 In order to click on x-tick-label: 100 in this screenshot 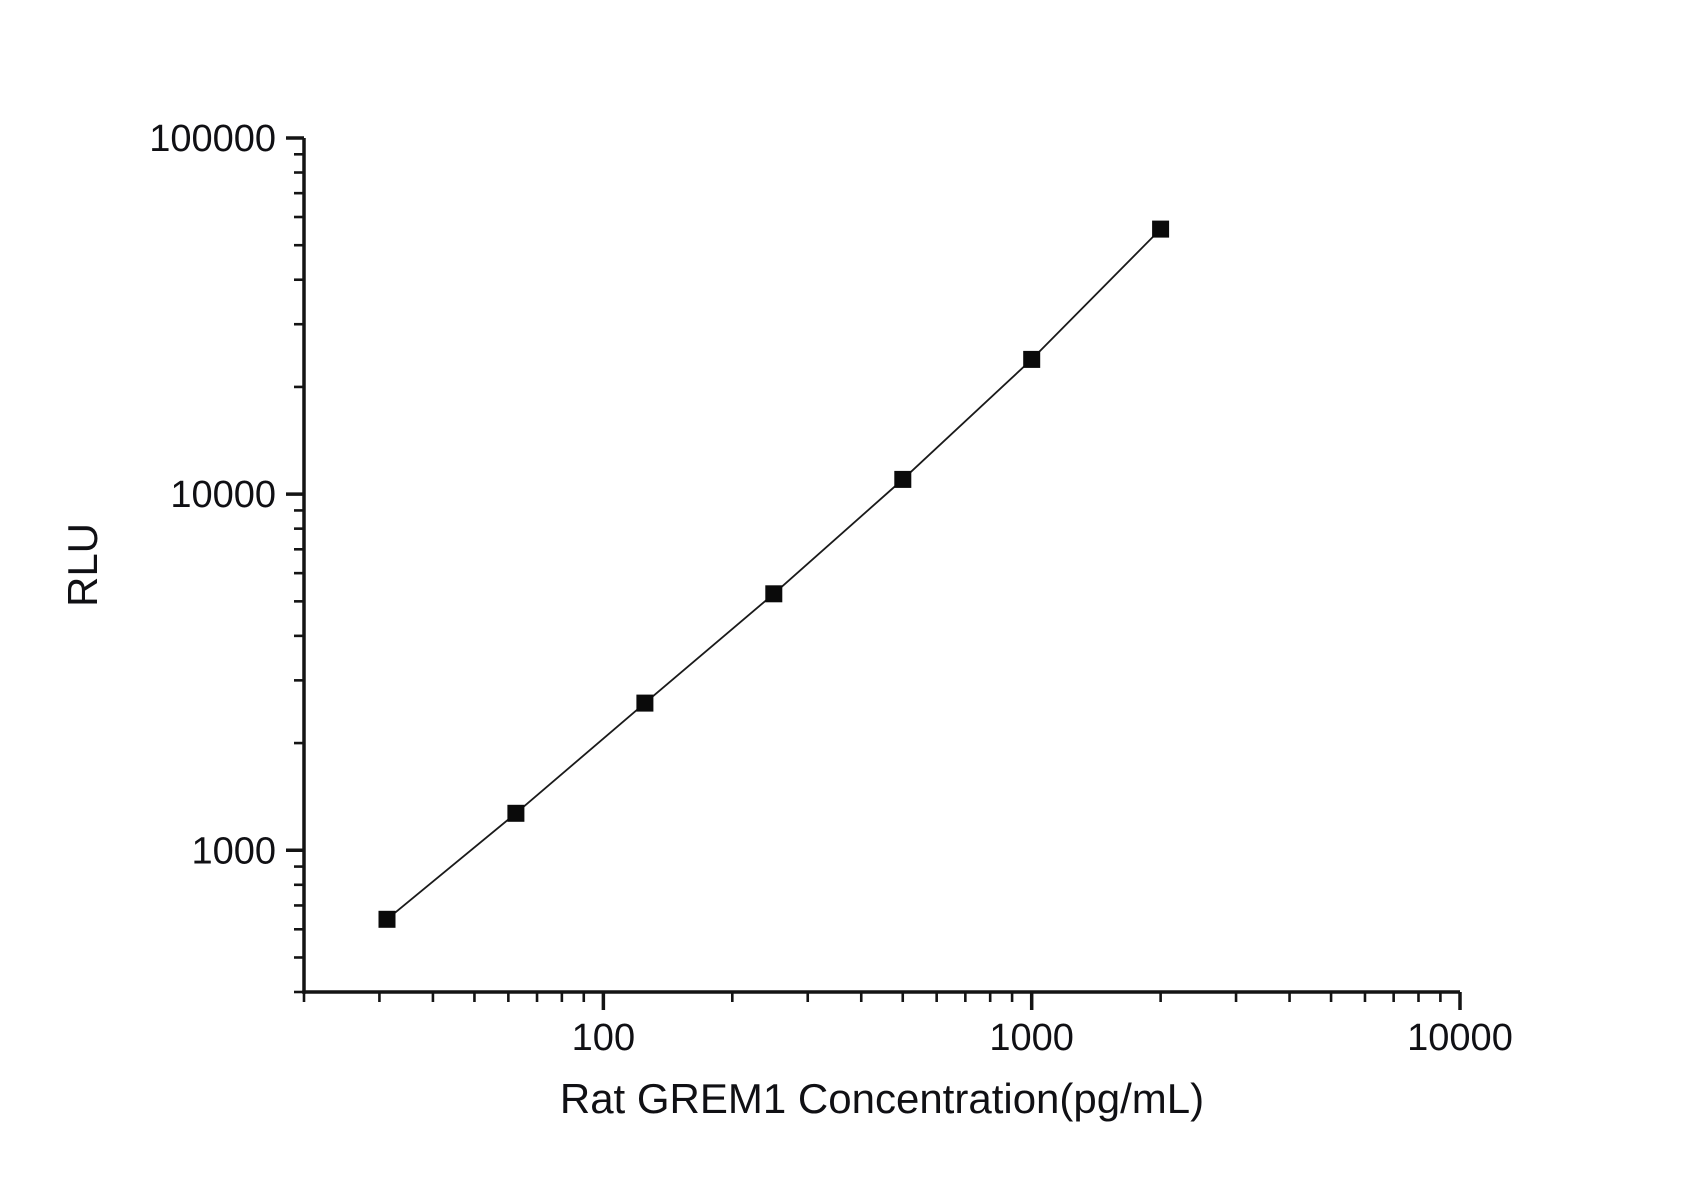, I will do `click(603, 1038)`.